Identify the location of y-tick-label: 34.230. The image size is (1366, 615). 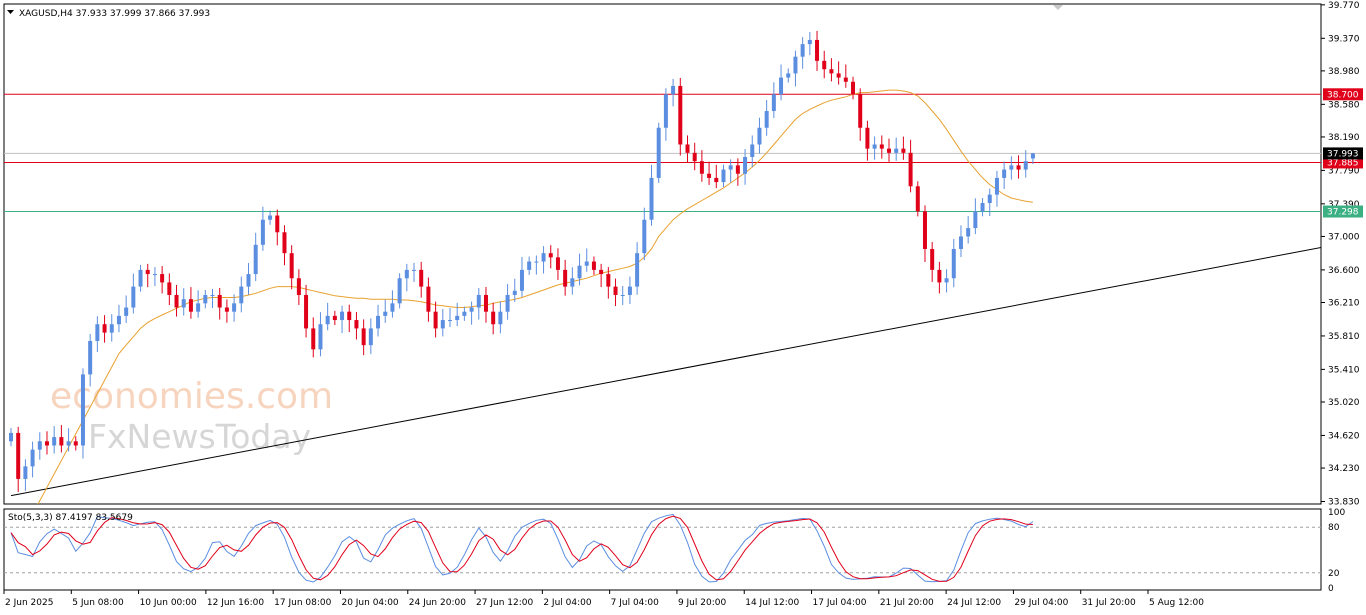
(1344, 469).